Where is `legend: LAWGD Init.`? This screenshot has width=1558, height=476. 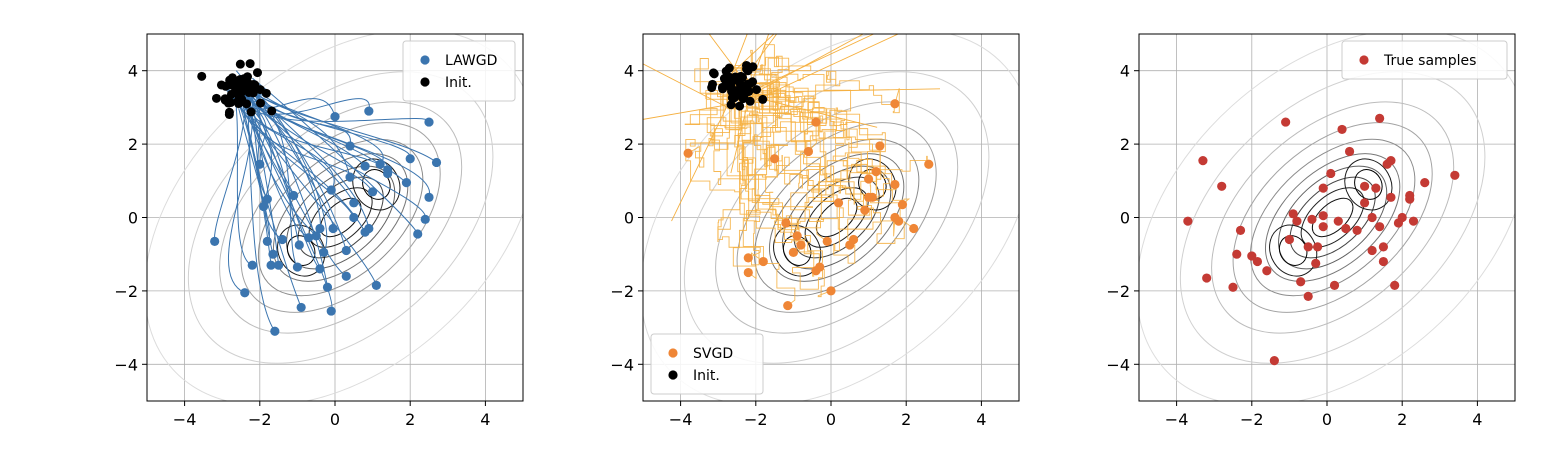
legend: LAWGD Init. is located at coordinates (459, 71).